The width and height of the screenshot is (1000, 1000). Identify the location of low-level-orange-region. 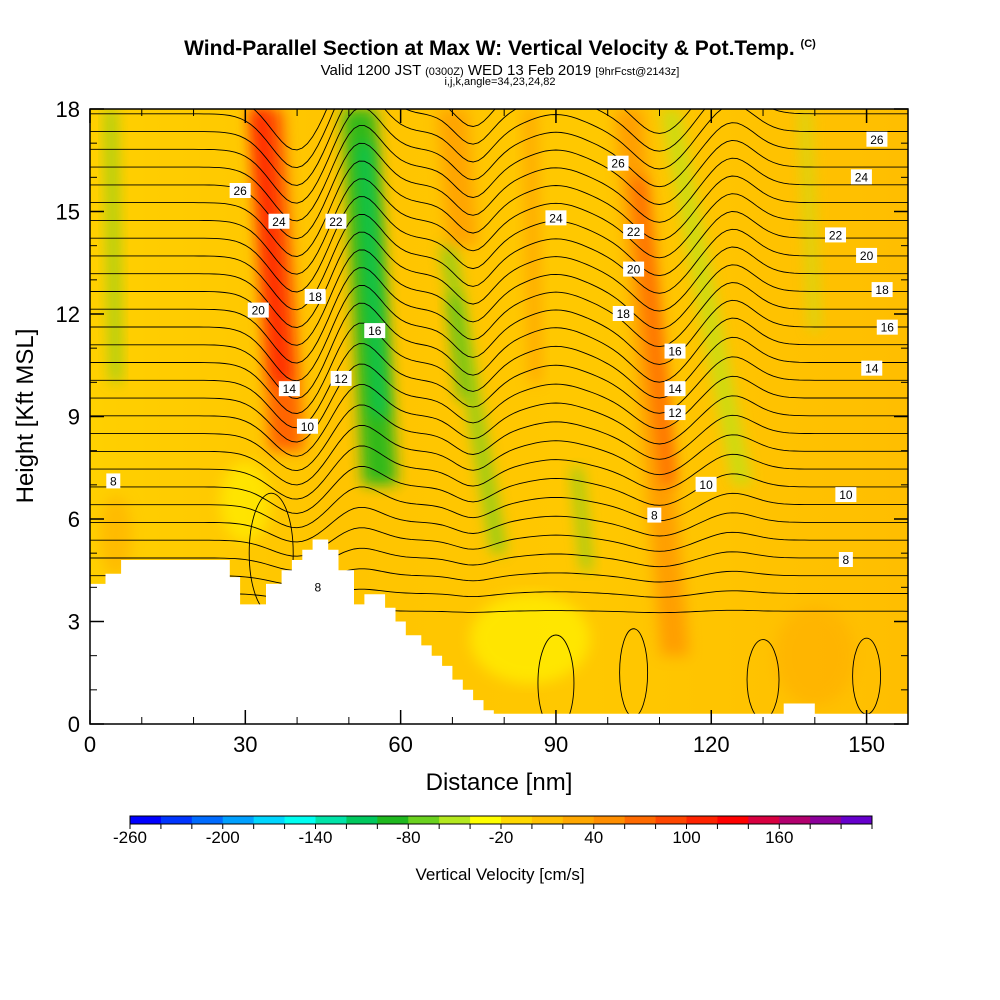
(814, 655).